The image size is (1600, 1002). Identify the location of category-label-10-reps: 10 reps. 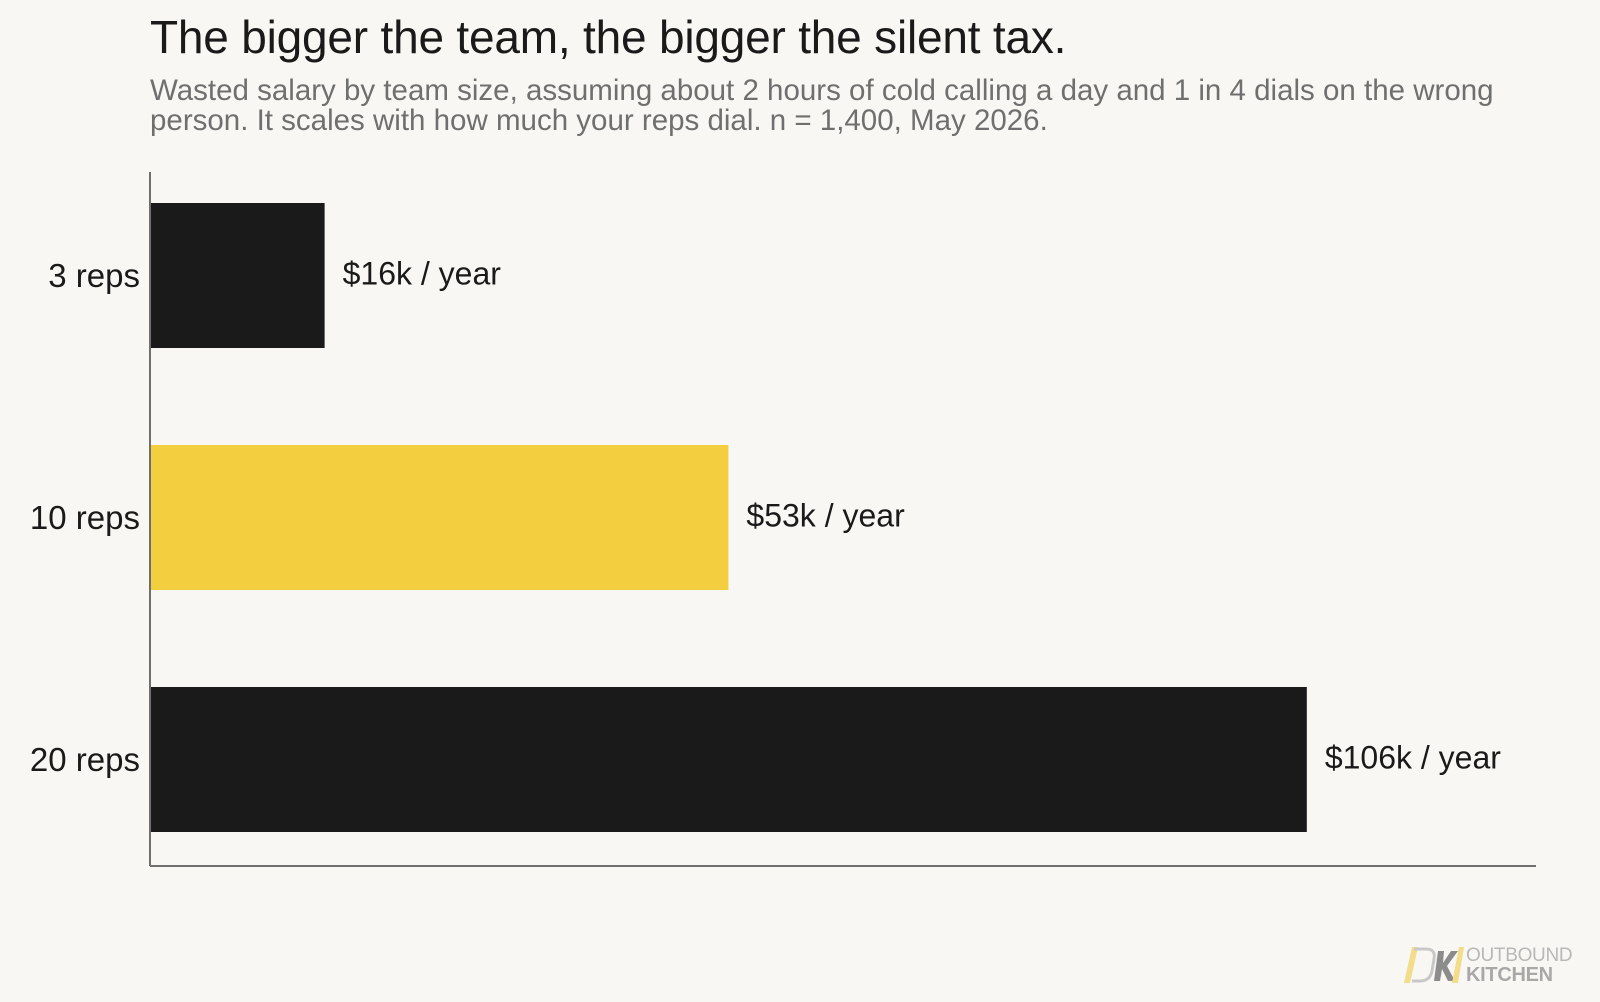
(85, 517).